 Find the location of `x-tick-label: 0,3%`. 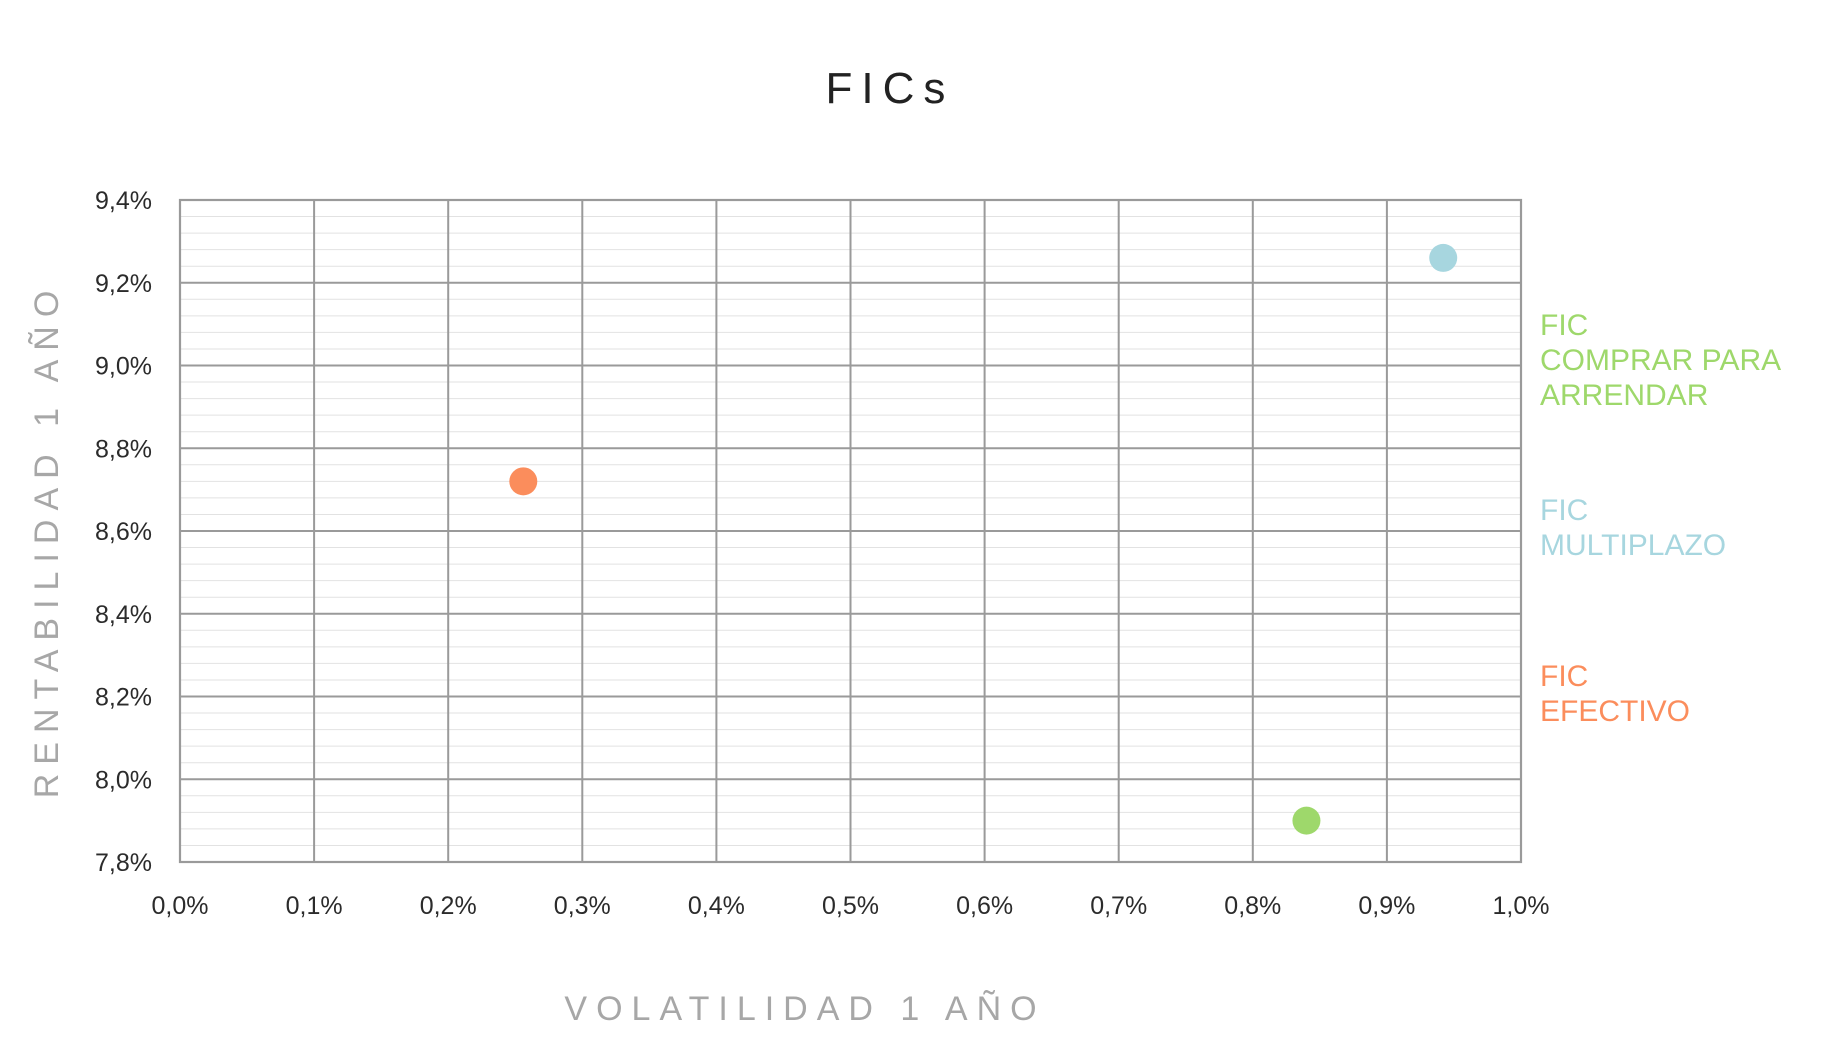

x-tick-label: 0,3% is located at coordinates (582, 906).